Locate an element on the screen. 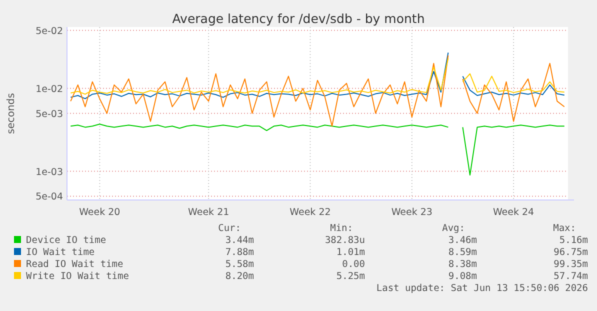 The width and height of the screenshot is (597, 311). x-tick-label: Week 20 is located at coordinates (99, 212).